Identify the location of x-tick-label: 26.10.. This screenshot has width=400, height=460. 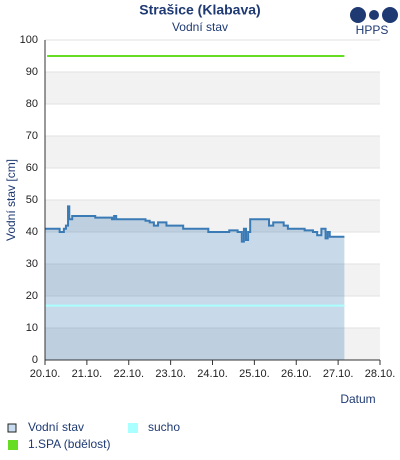
(296, 374).